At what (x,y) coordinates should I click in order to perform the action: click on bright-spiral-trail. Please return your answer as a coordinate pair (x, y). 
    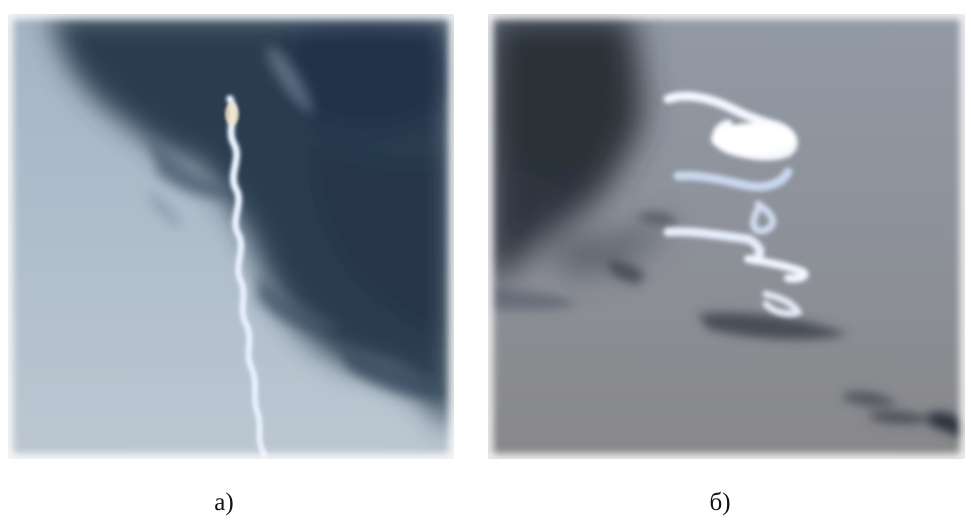
    Looking at the image, I should click on (736, 204).